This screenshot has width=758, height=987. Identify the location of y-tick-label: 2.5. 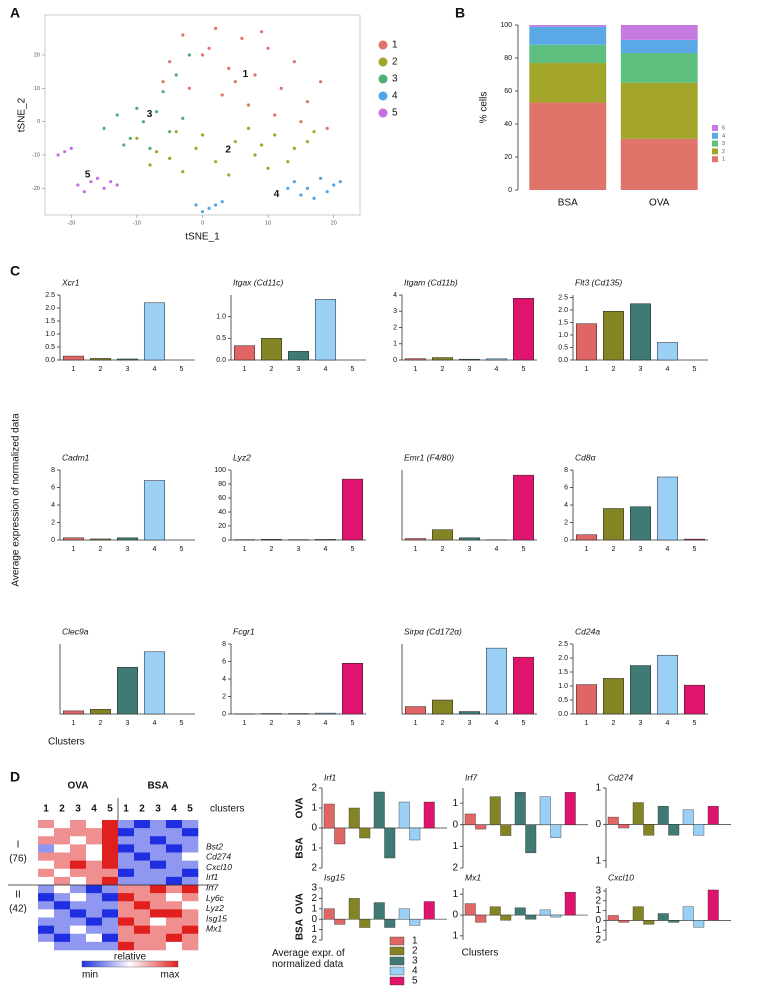
(563, 297).